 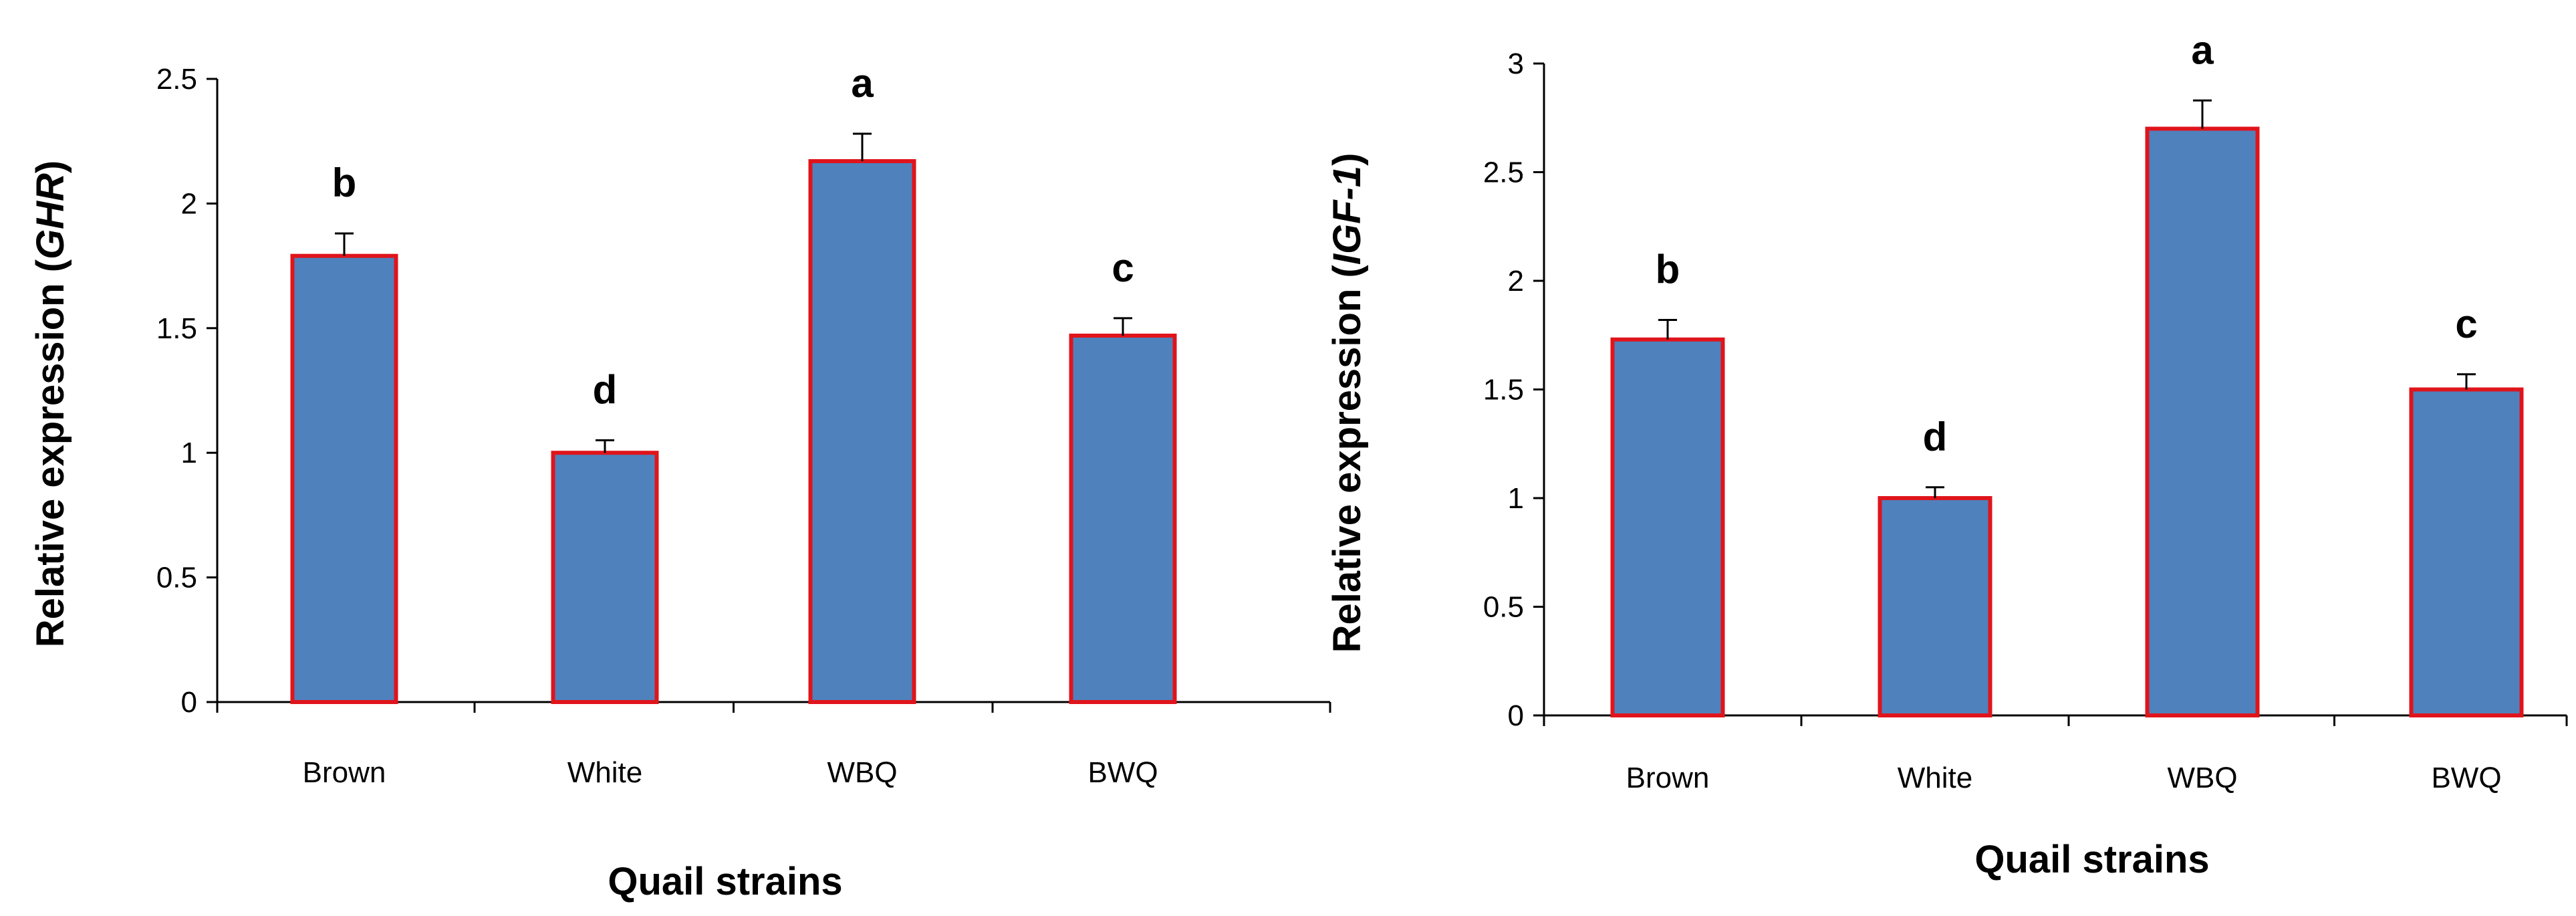 I want to click on y-axis-title: Relative expression (IGF-1), so click(x=1347, y=403).